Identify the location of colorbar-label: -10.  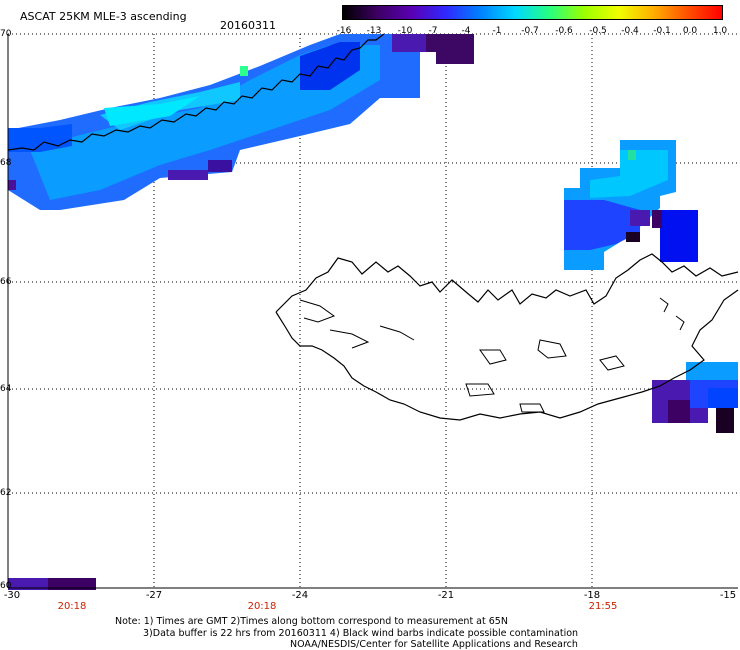
(405, 31).